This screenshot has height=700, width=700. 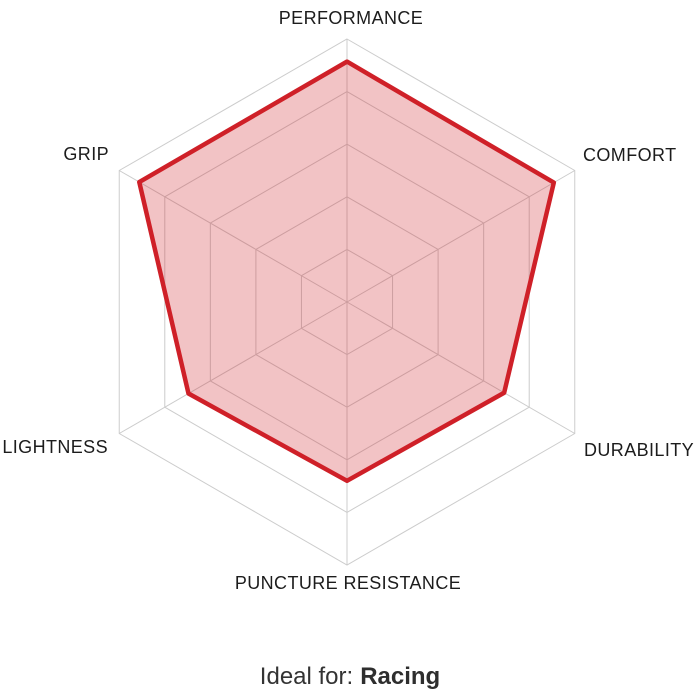 I want to click on axis-label-durability: DURABILITY, so click(x=639, y=450).